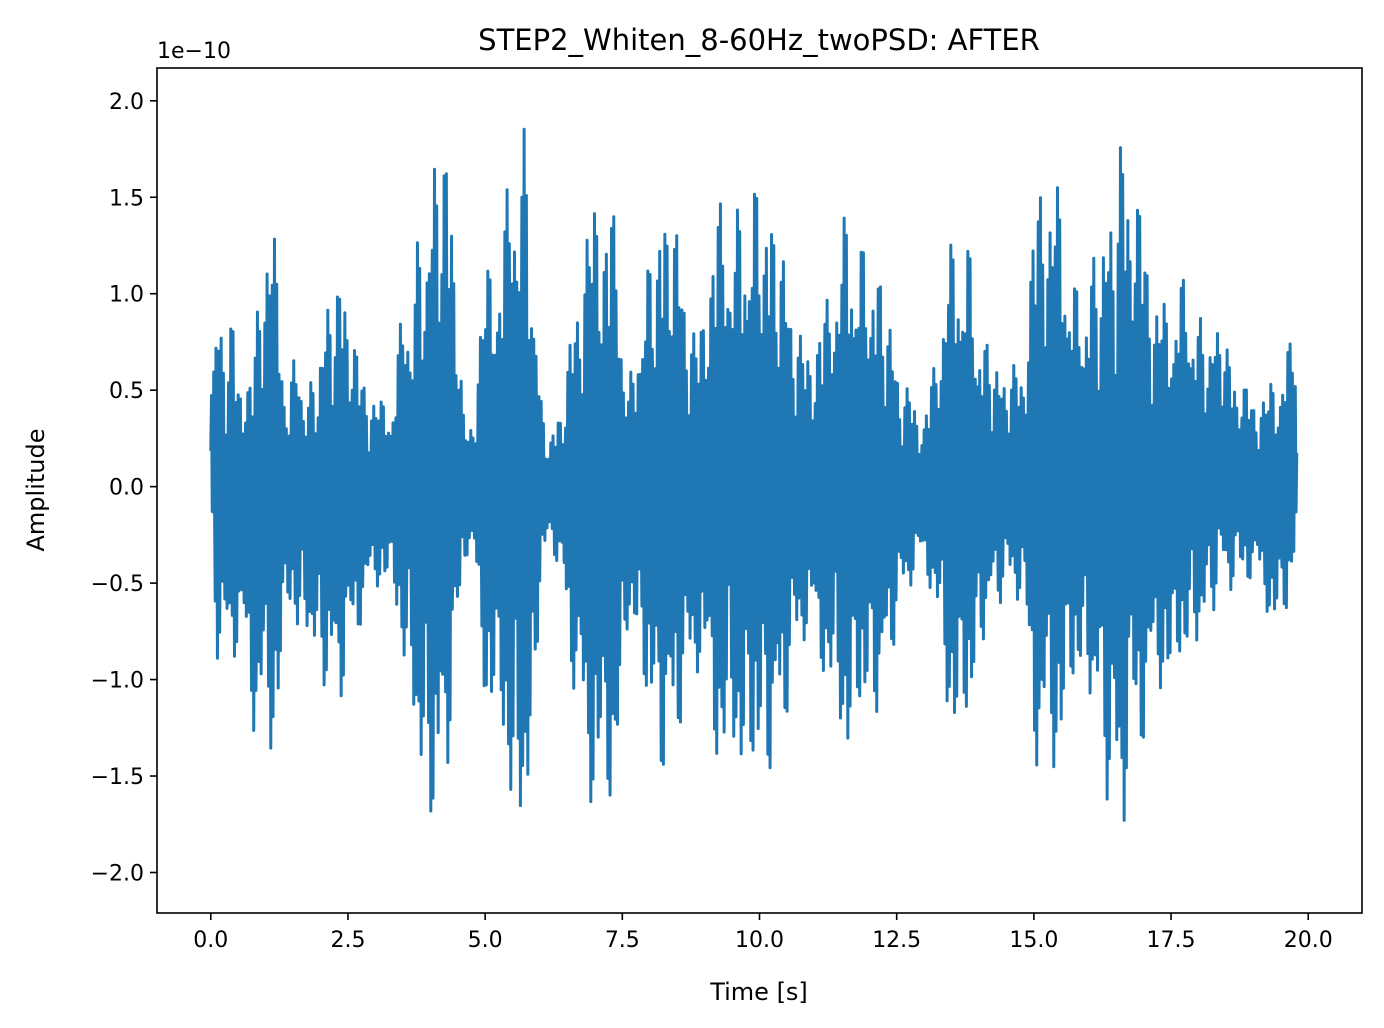 This screenshot has height=1028, width=1384. Describe the element at coordinates (485, 940) in the screenshot. I see `x-tick-label: 5.0` at that location.